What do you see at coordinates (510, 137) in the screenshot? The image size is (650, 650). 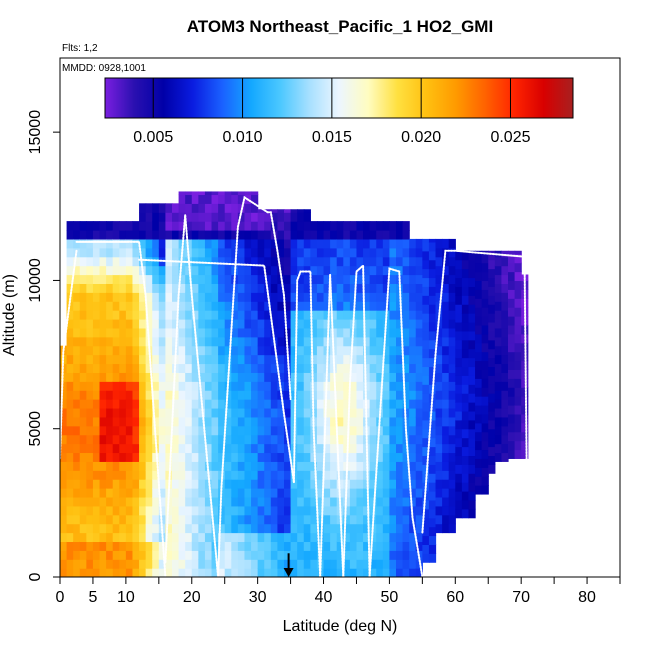 I see `colorbar-tick-label: 0.025` at bounding box center [510, 137].